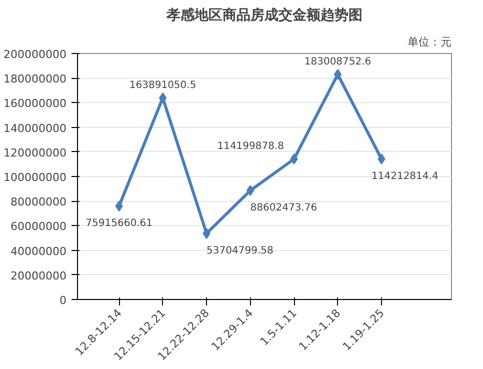  Describe the element at coordinates (240, 250) in the screenshot. I see `data-label: 53704799.58` at that location.